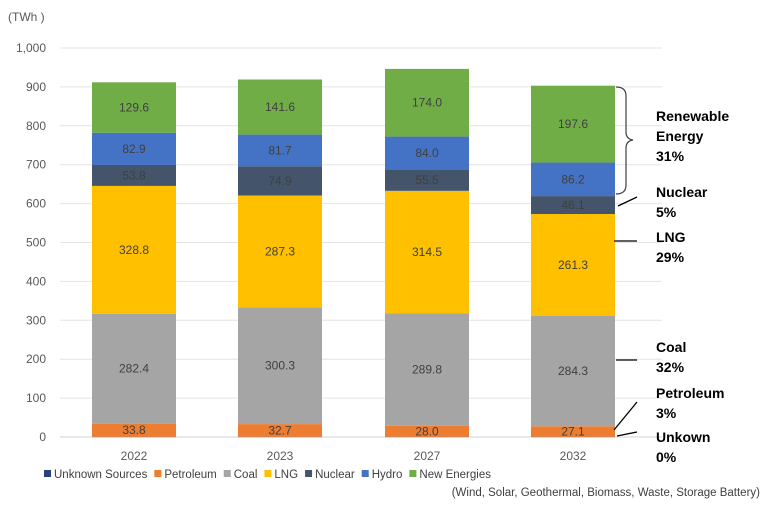 The width and height of the screenshot is (768, 511). Describe the element at coordinates (246, 475) in the screenshot. I see `legend-label: Coal` at that location.